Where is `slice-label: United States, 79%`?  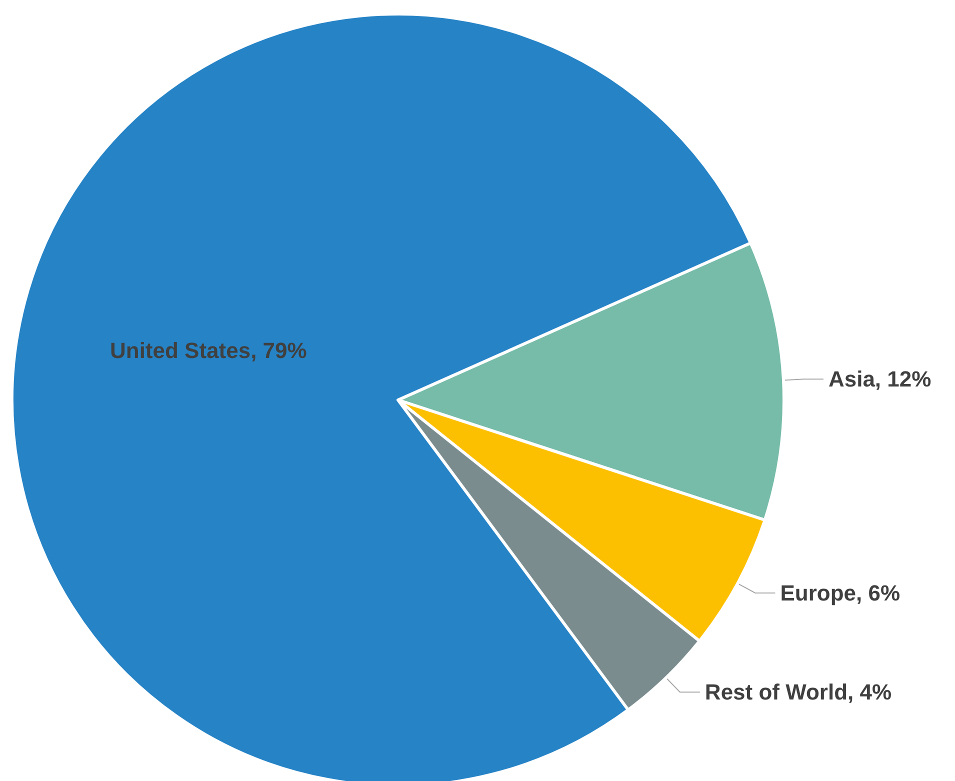
slice-label: United States, 79% is located at coordinates (208, 350).